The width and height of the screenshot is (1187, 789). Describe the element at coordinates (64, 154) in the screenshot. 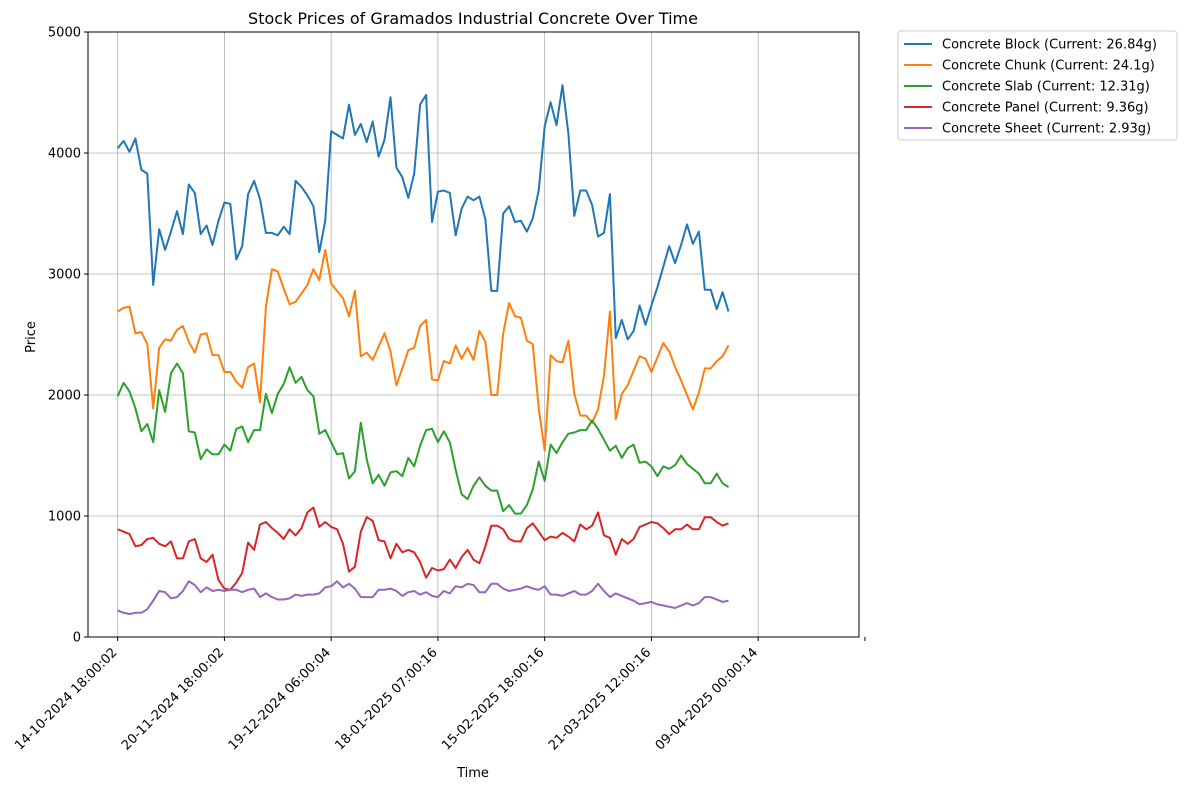

I see `y-tick-label: 4000` at that location.